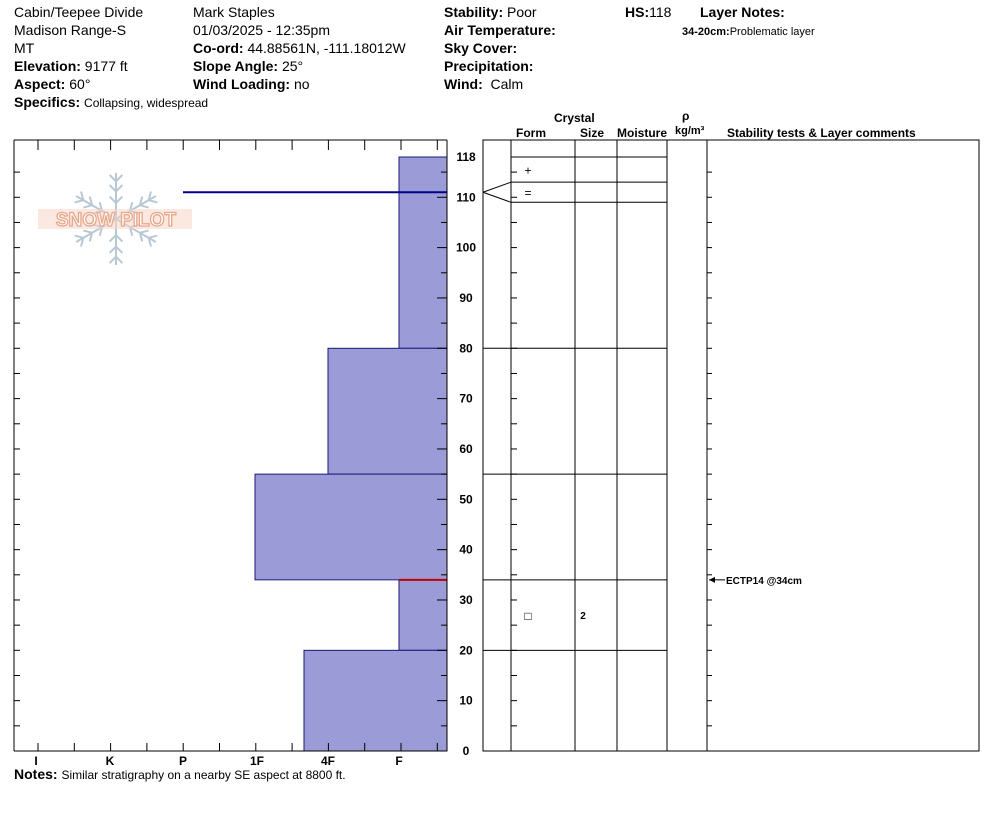  Describe the element at coordinates (527, 171) in the screenshot. I see `grain-form-symbol: +` at that location.